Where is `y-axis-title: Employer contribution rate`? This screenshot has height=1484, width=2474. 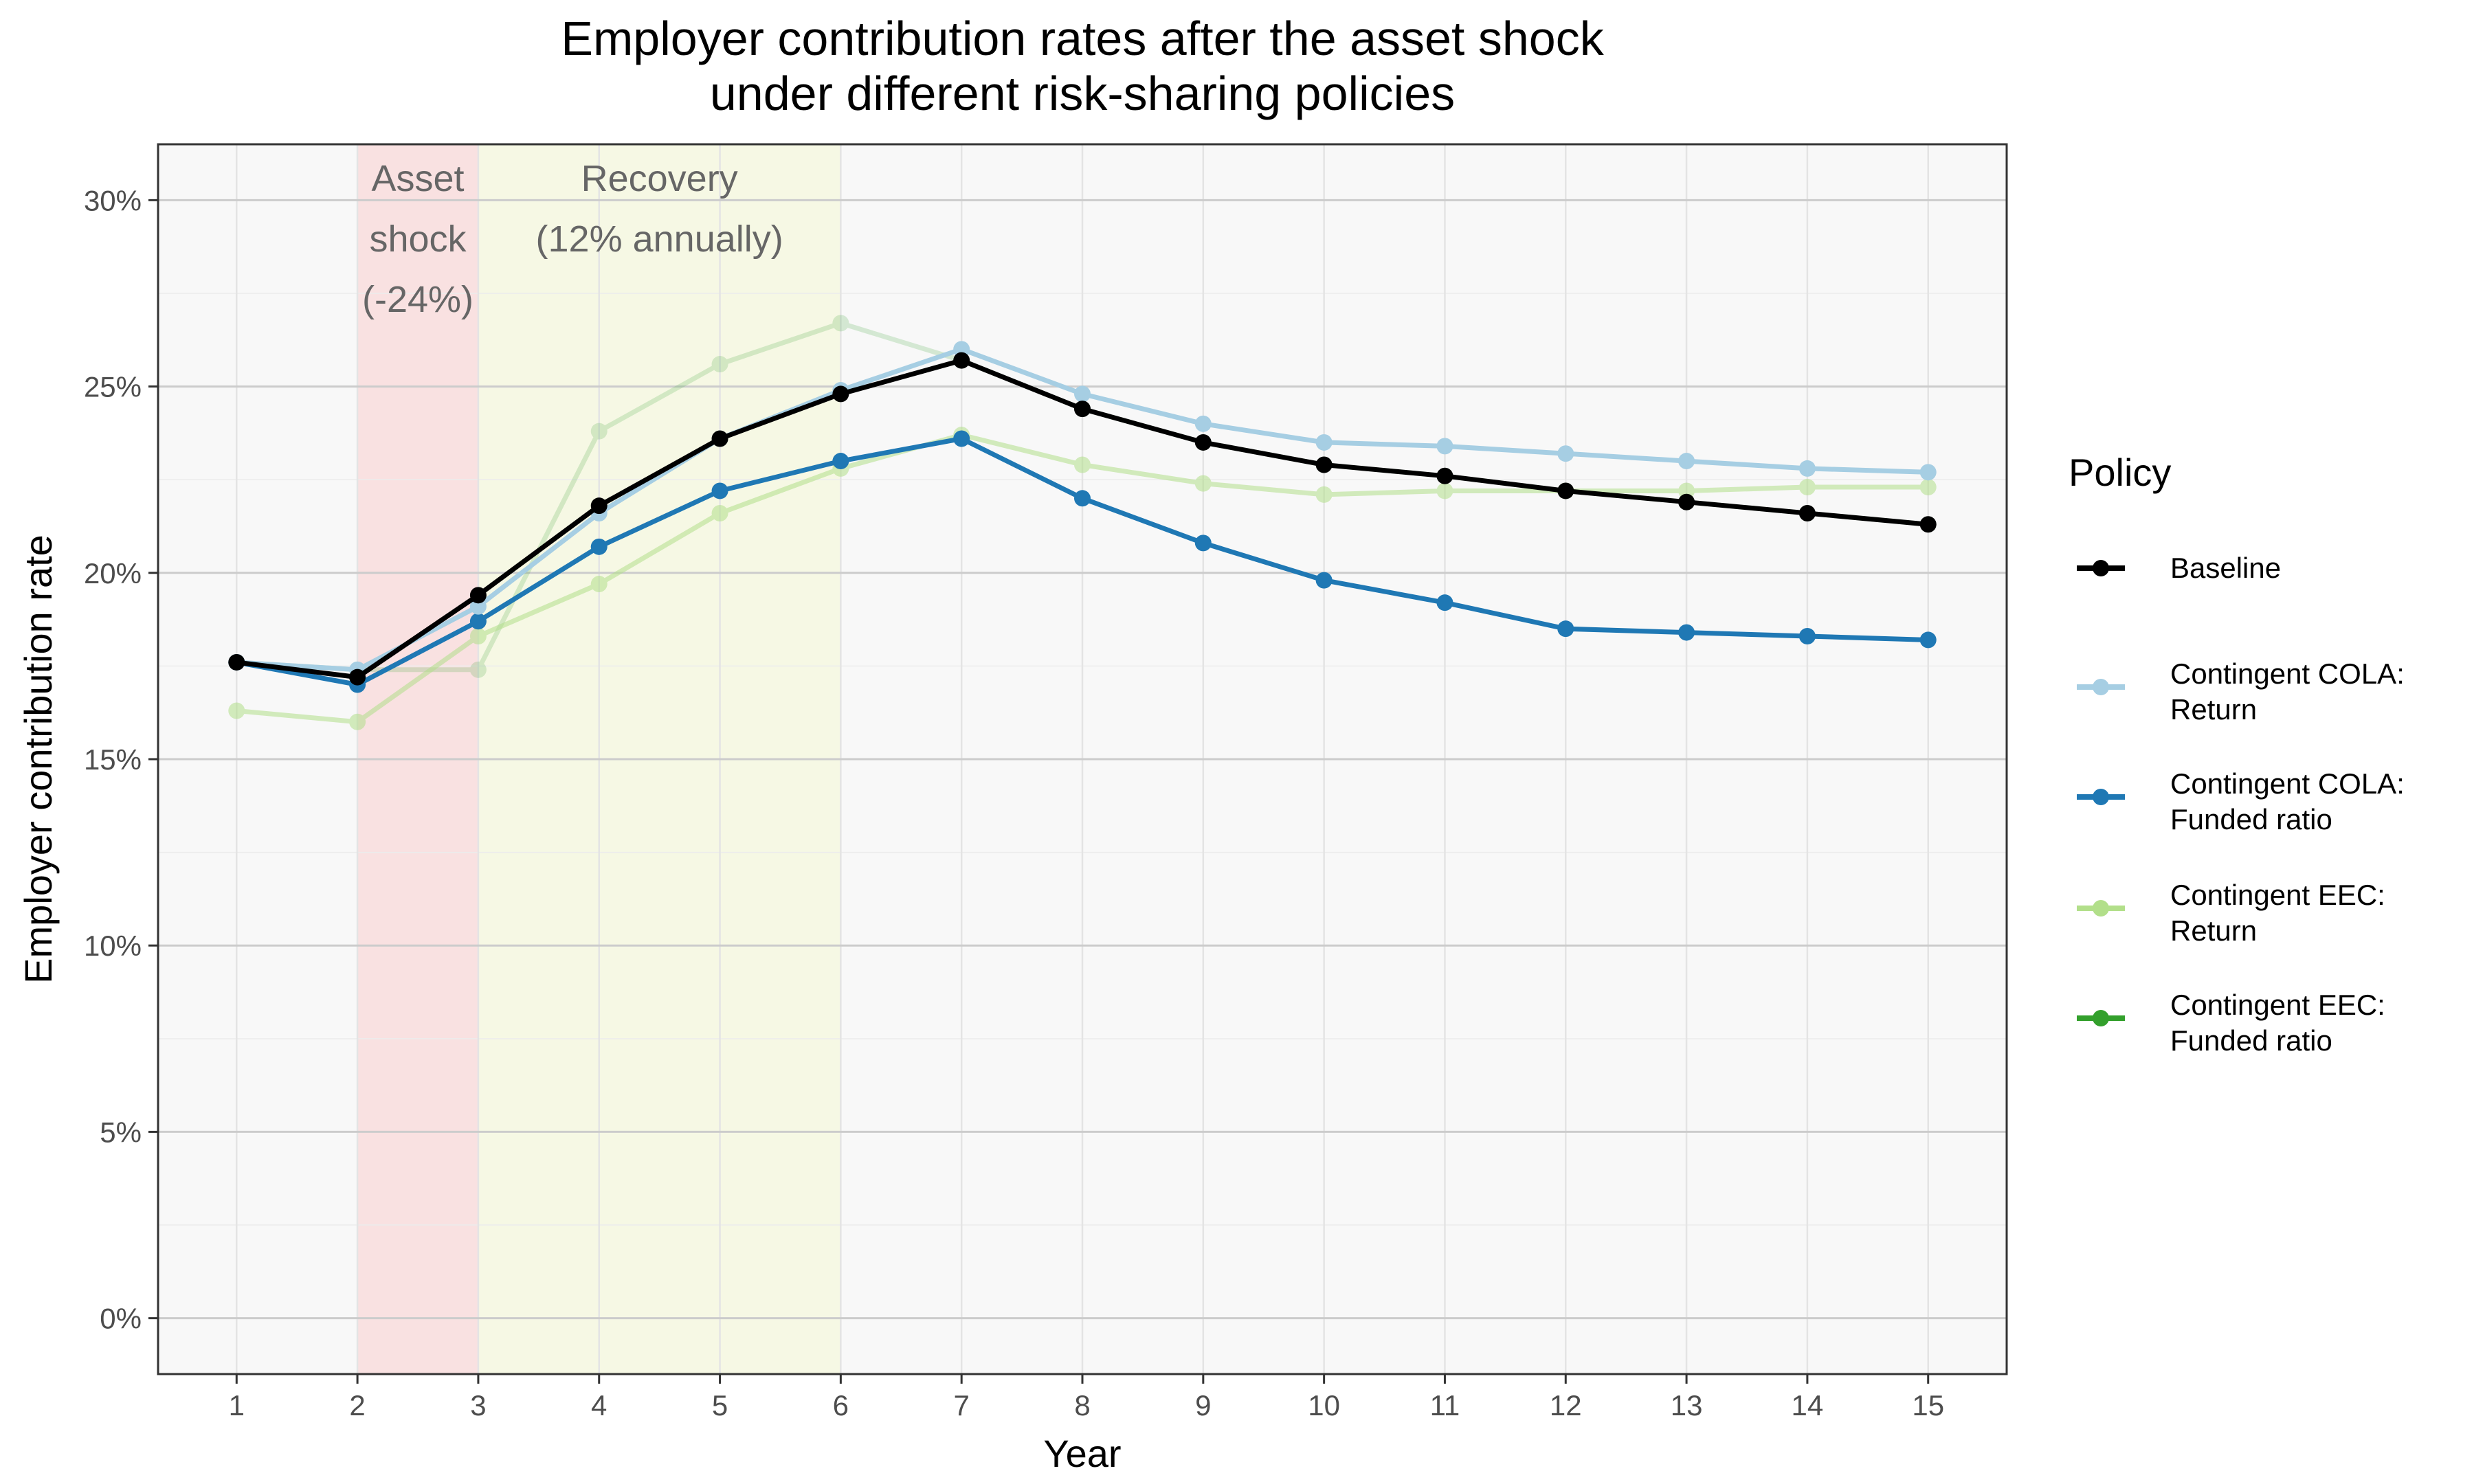
y-axis-title: Employer contribution rate is located at coordinates (38, 759).